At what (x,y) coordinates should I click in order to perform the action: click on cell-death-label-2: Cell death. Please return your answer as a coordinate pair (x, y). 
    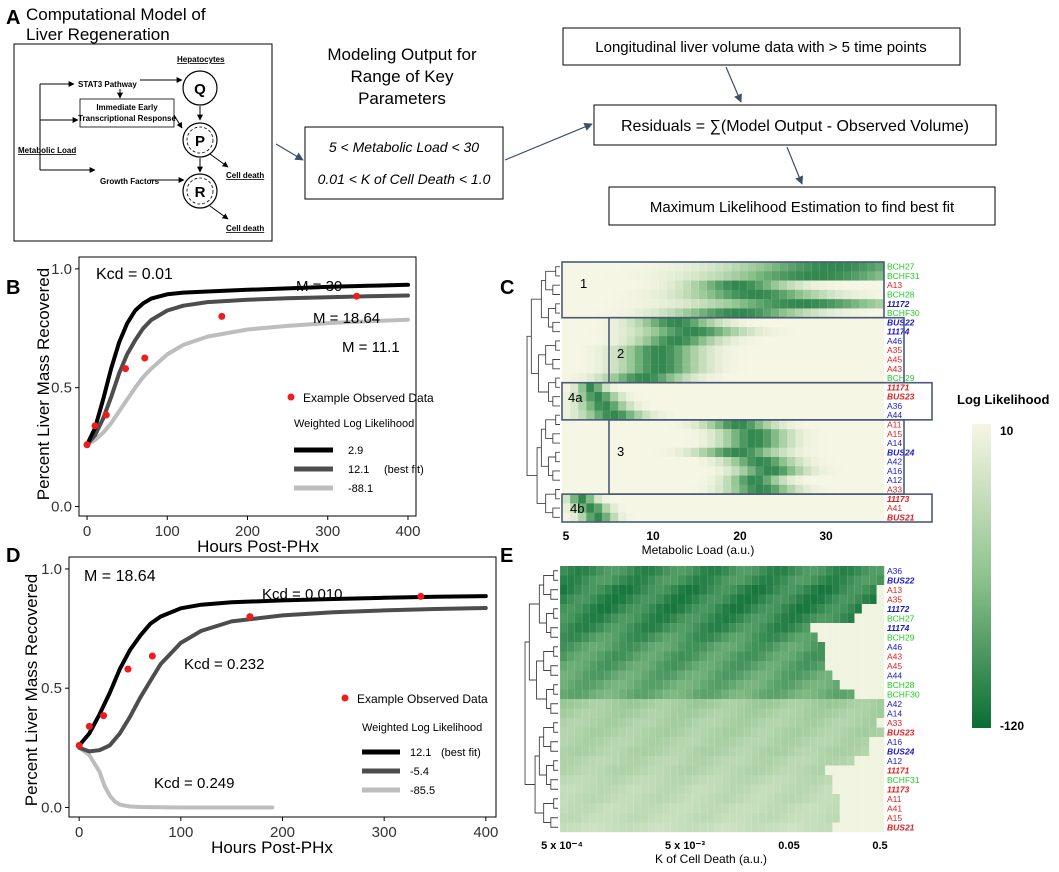
    Looking at the image, I should click on (245, 228).